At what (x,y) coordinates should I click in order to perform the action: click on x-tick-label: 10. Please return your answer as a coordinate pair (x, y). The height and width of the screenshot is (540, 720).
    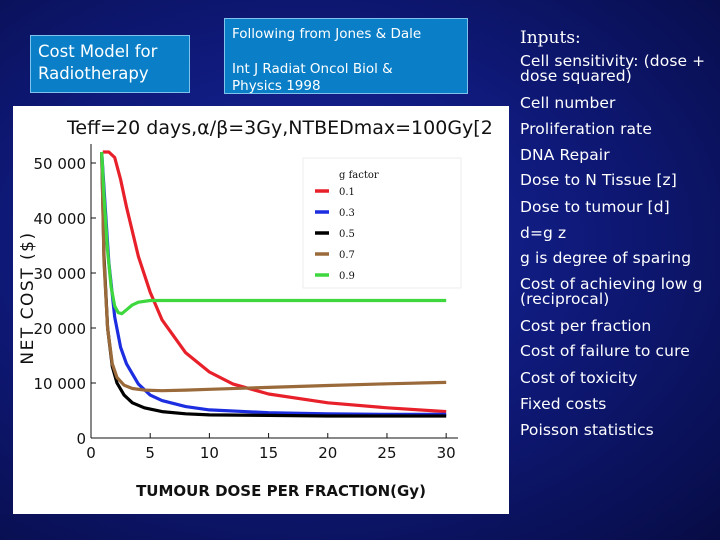
    Looking at the image, I should click on (209, 453).